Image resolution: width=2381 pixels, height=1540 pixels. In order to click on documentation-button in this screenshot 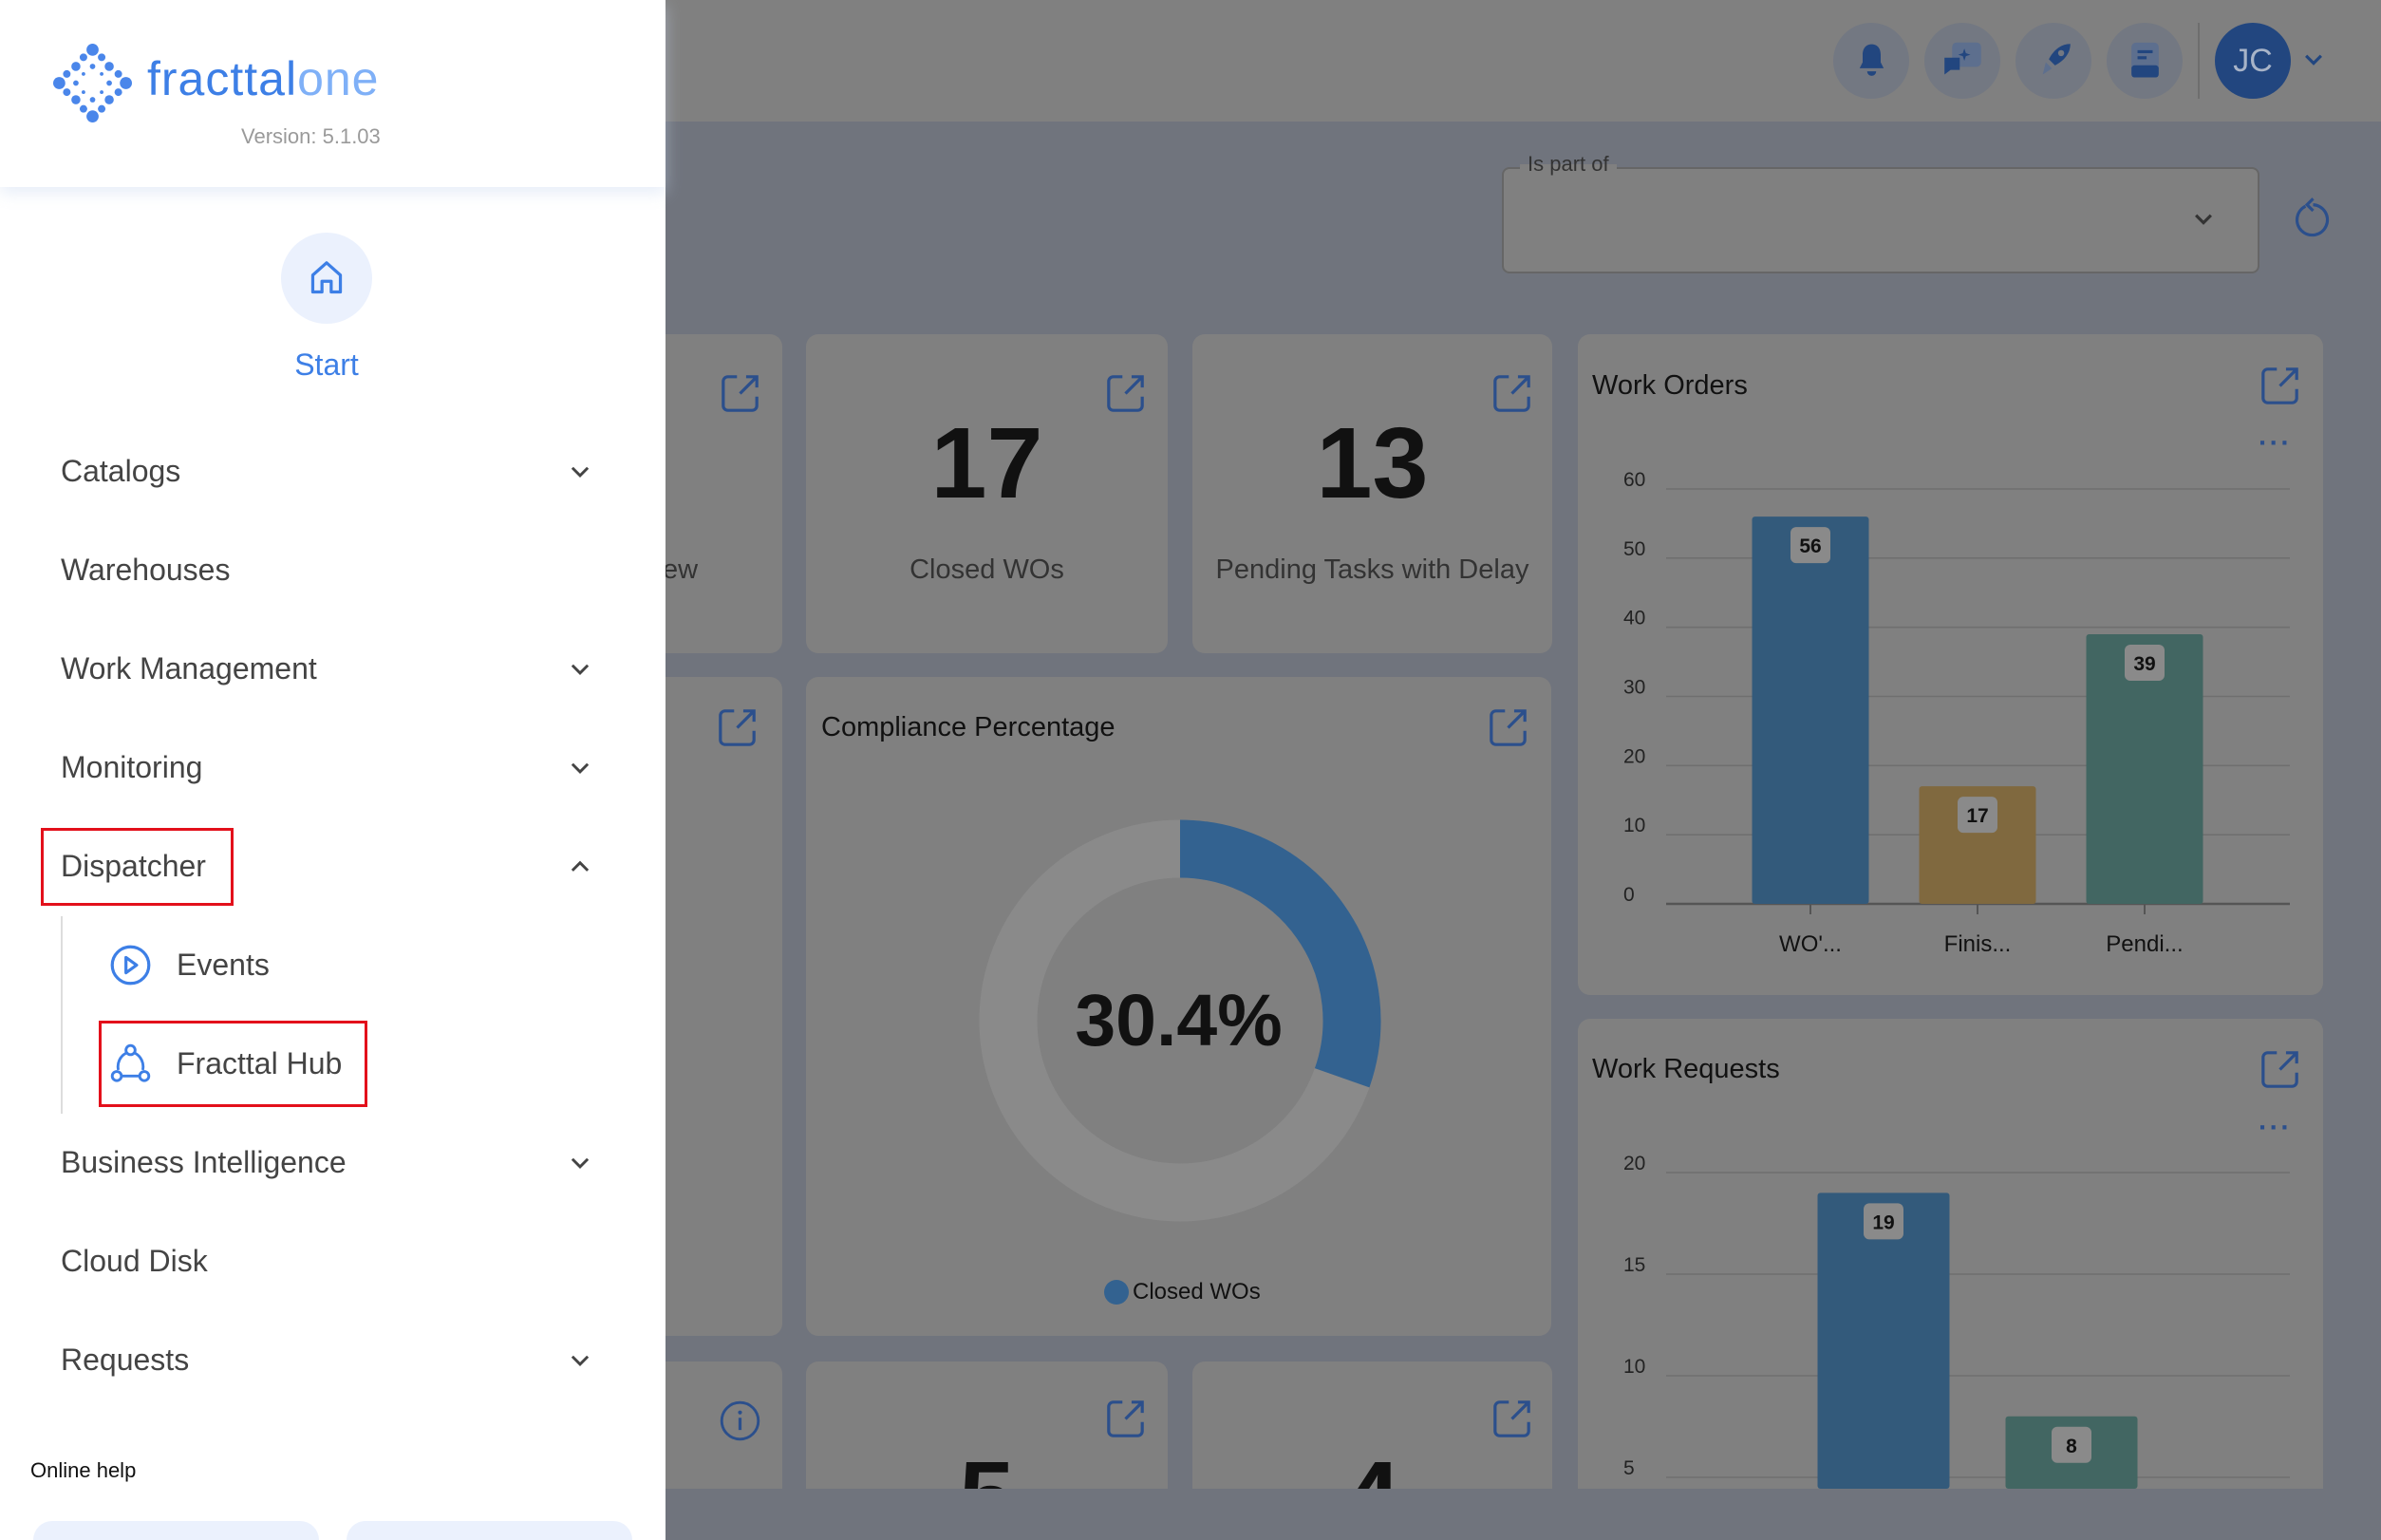, I will do `click(2145, 61)`.